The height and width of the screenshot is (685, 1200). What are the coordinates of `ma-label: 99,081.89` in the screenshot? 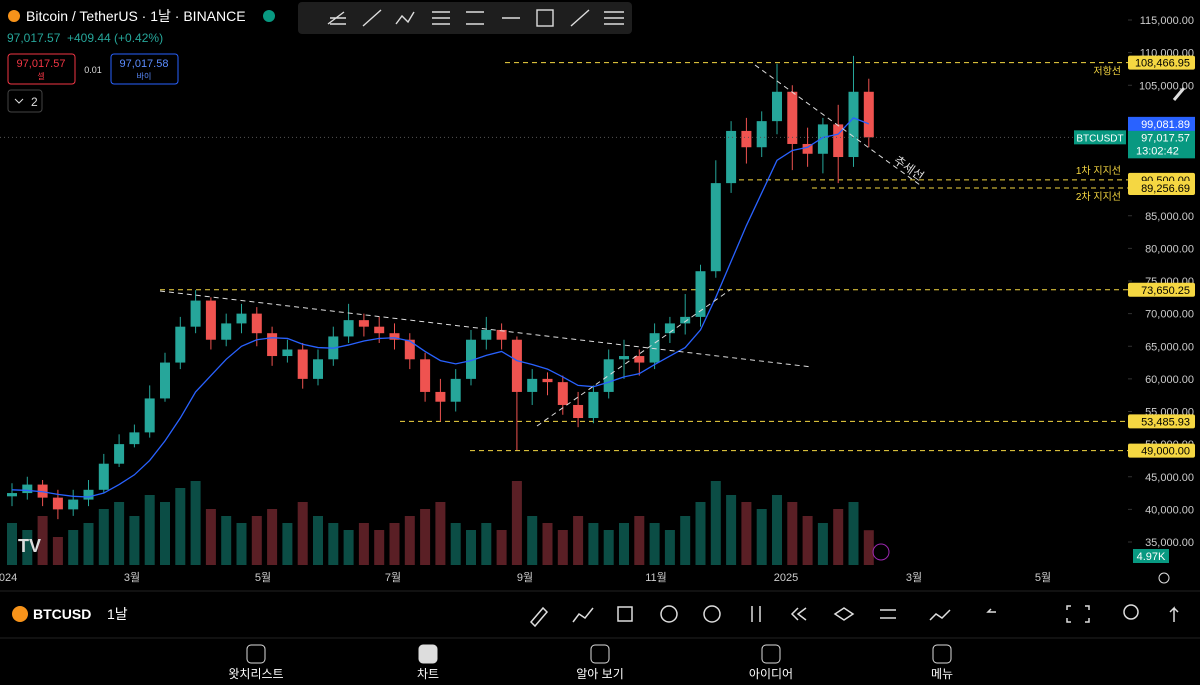 It's located at (1165, 125).